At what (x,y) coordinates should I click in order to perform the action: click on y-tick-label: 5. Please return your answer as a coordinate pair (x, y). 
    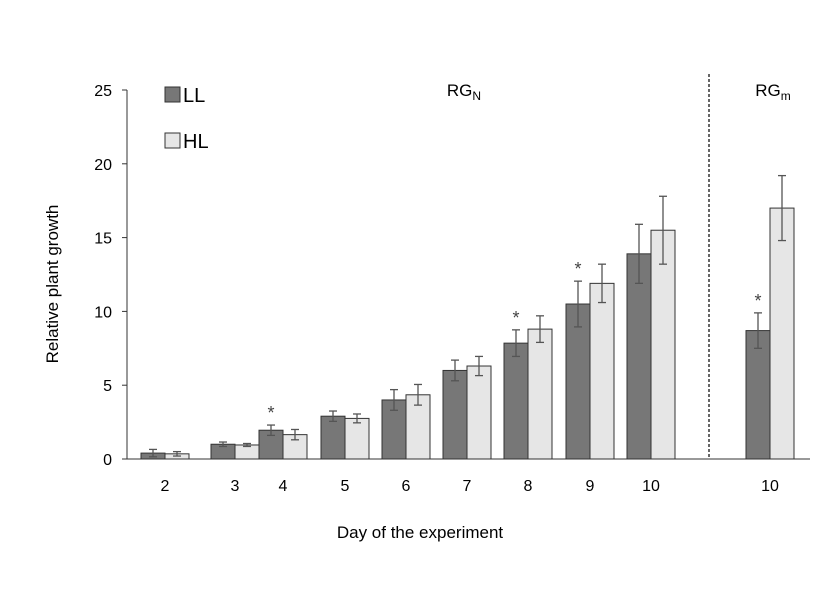
    Looking at the image, I should click on (107, 386).